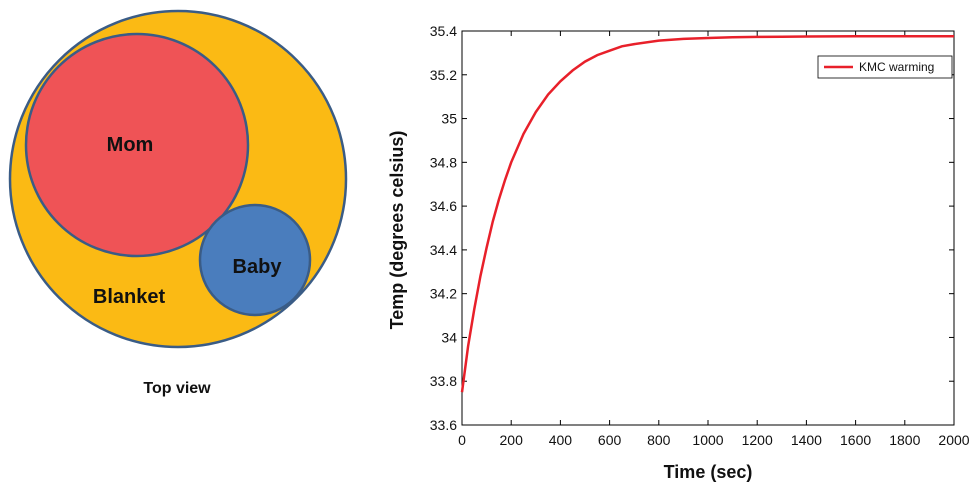  Describe the element at coordinates (443, 162) in the screenshot. I see `y-tick-label: 34.8` at that location.